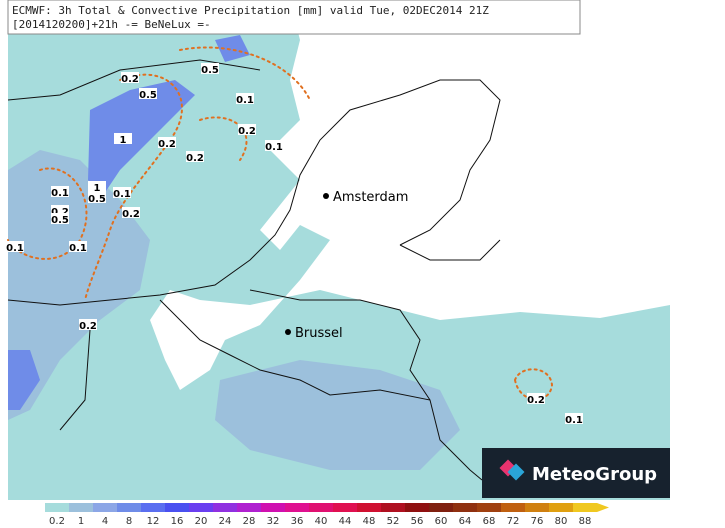  I want to click on legend-label: 8, so click(129, 521).